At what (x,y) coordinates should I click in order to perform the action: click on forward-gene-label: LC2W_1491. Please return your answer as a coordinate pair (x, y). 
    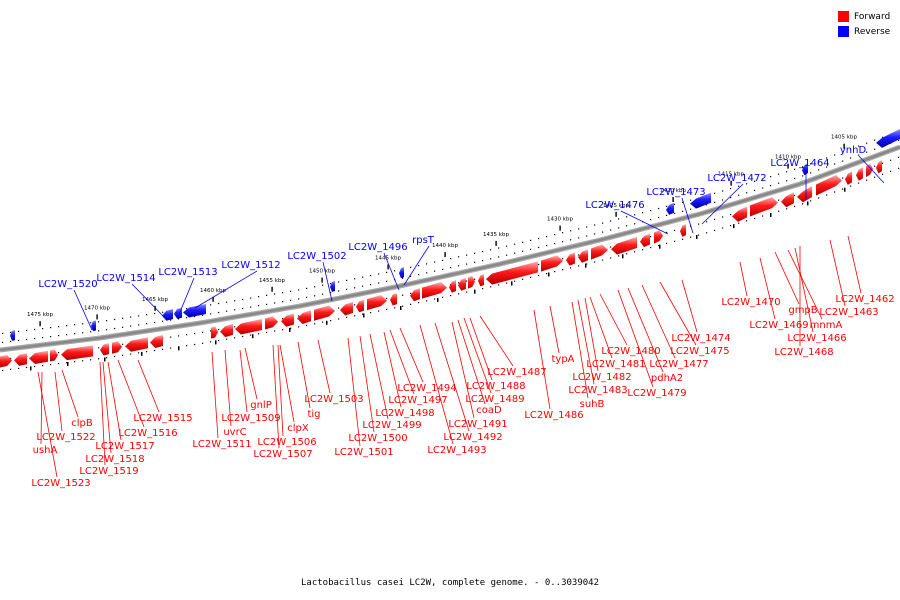
    Looking at the image, I should click on (477, 424).